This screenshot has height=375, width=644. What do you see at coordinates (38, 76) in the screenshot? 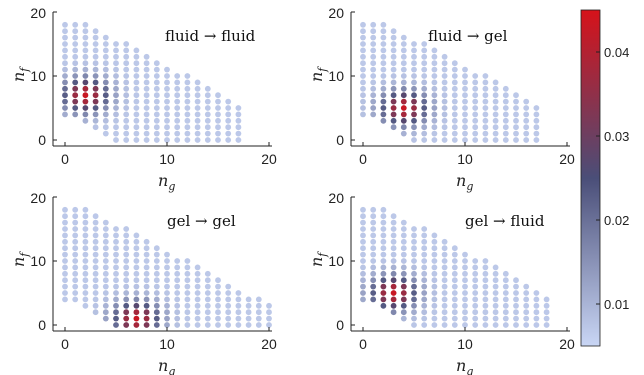
I see `y-tick-label: 10` at bounding box center [38, 76].